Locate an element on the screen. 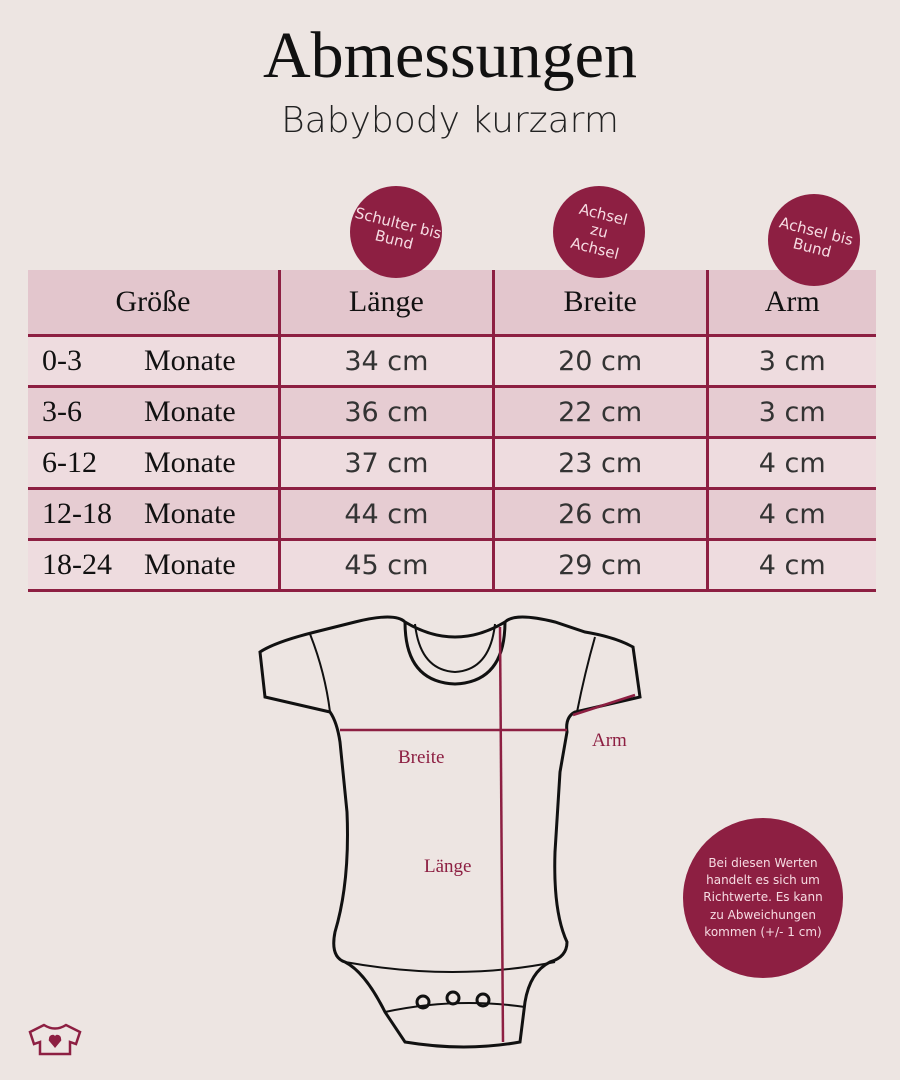  size-cell: 18-24 Monate is located at coordinates (154, 565).